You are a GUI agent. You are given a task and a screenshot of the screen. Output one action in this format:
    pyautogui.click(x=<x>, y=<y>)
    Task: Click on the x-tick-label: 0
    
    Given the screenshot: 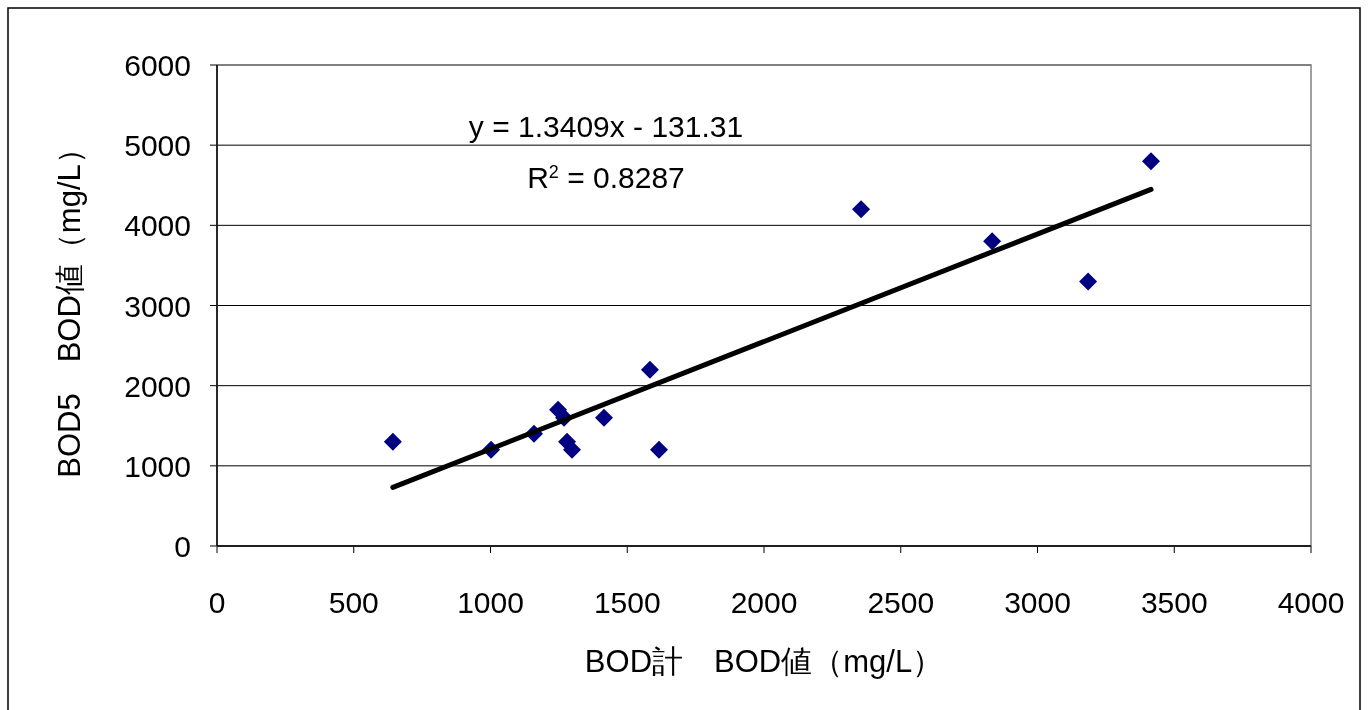 What is the action you would take?
    pyautogui.click(x=217, y=602)
    